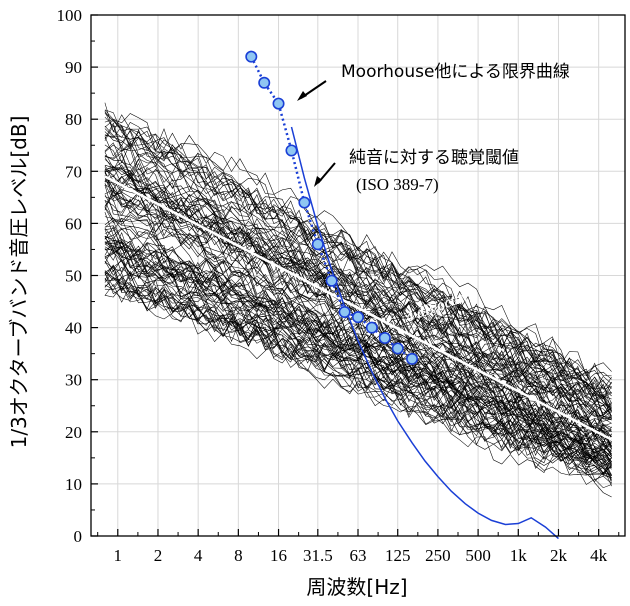 The image size is (630, 606). Describe the element at coordinates (398, 555) in the screenshot. I see `x-tick-label: 125` at that location.